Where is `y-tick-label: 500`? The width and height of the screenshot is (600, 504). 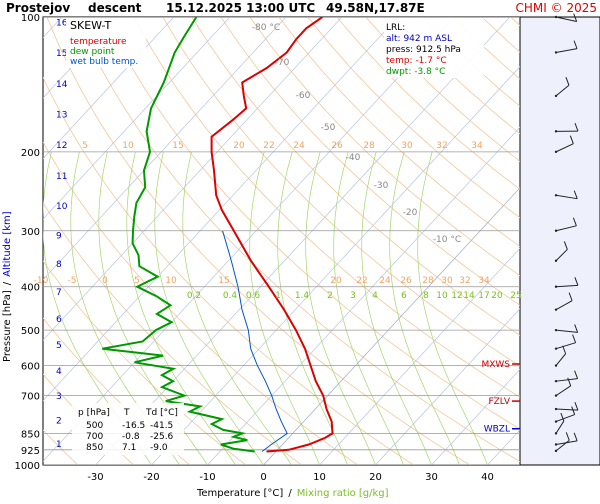
y-tick-label: 500 is located at coordinates (30, 331).